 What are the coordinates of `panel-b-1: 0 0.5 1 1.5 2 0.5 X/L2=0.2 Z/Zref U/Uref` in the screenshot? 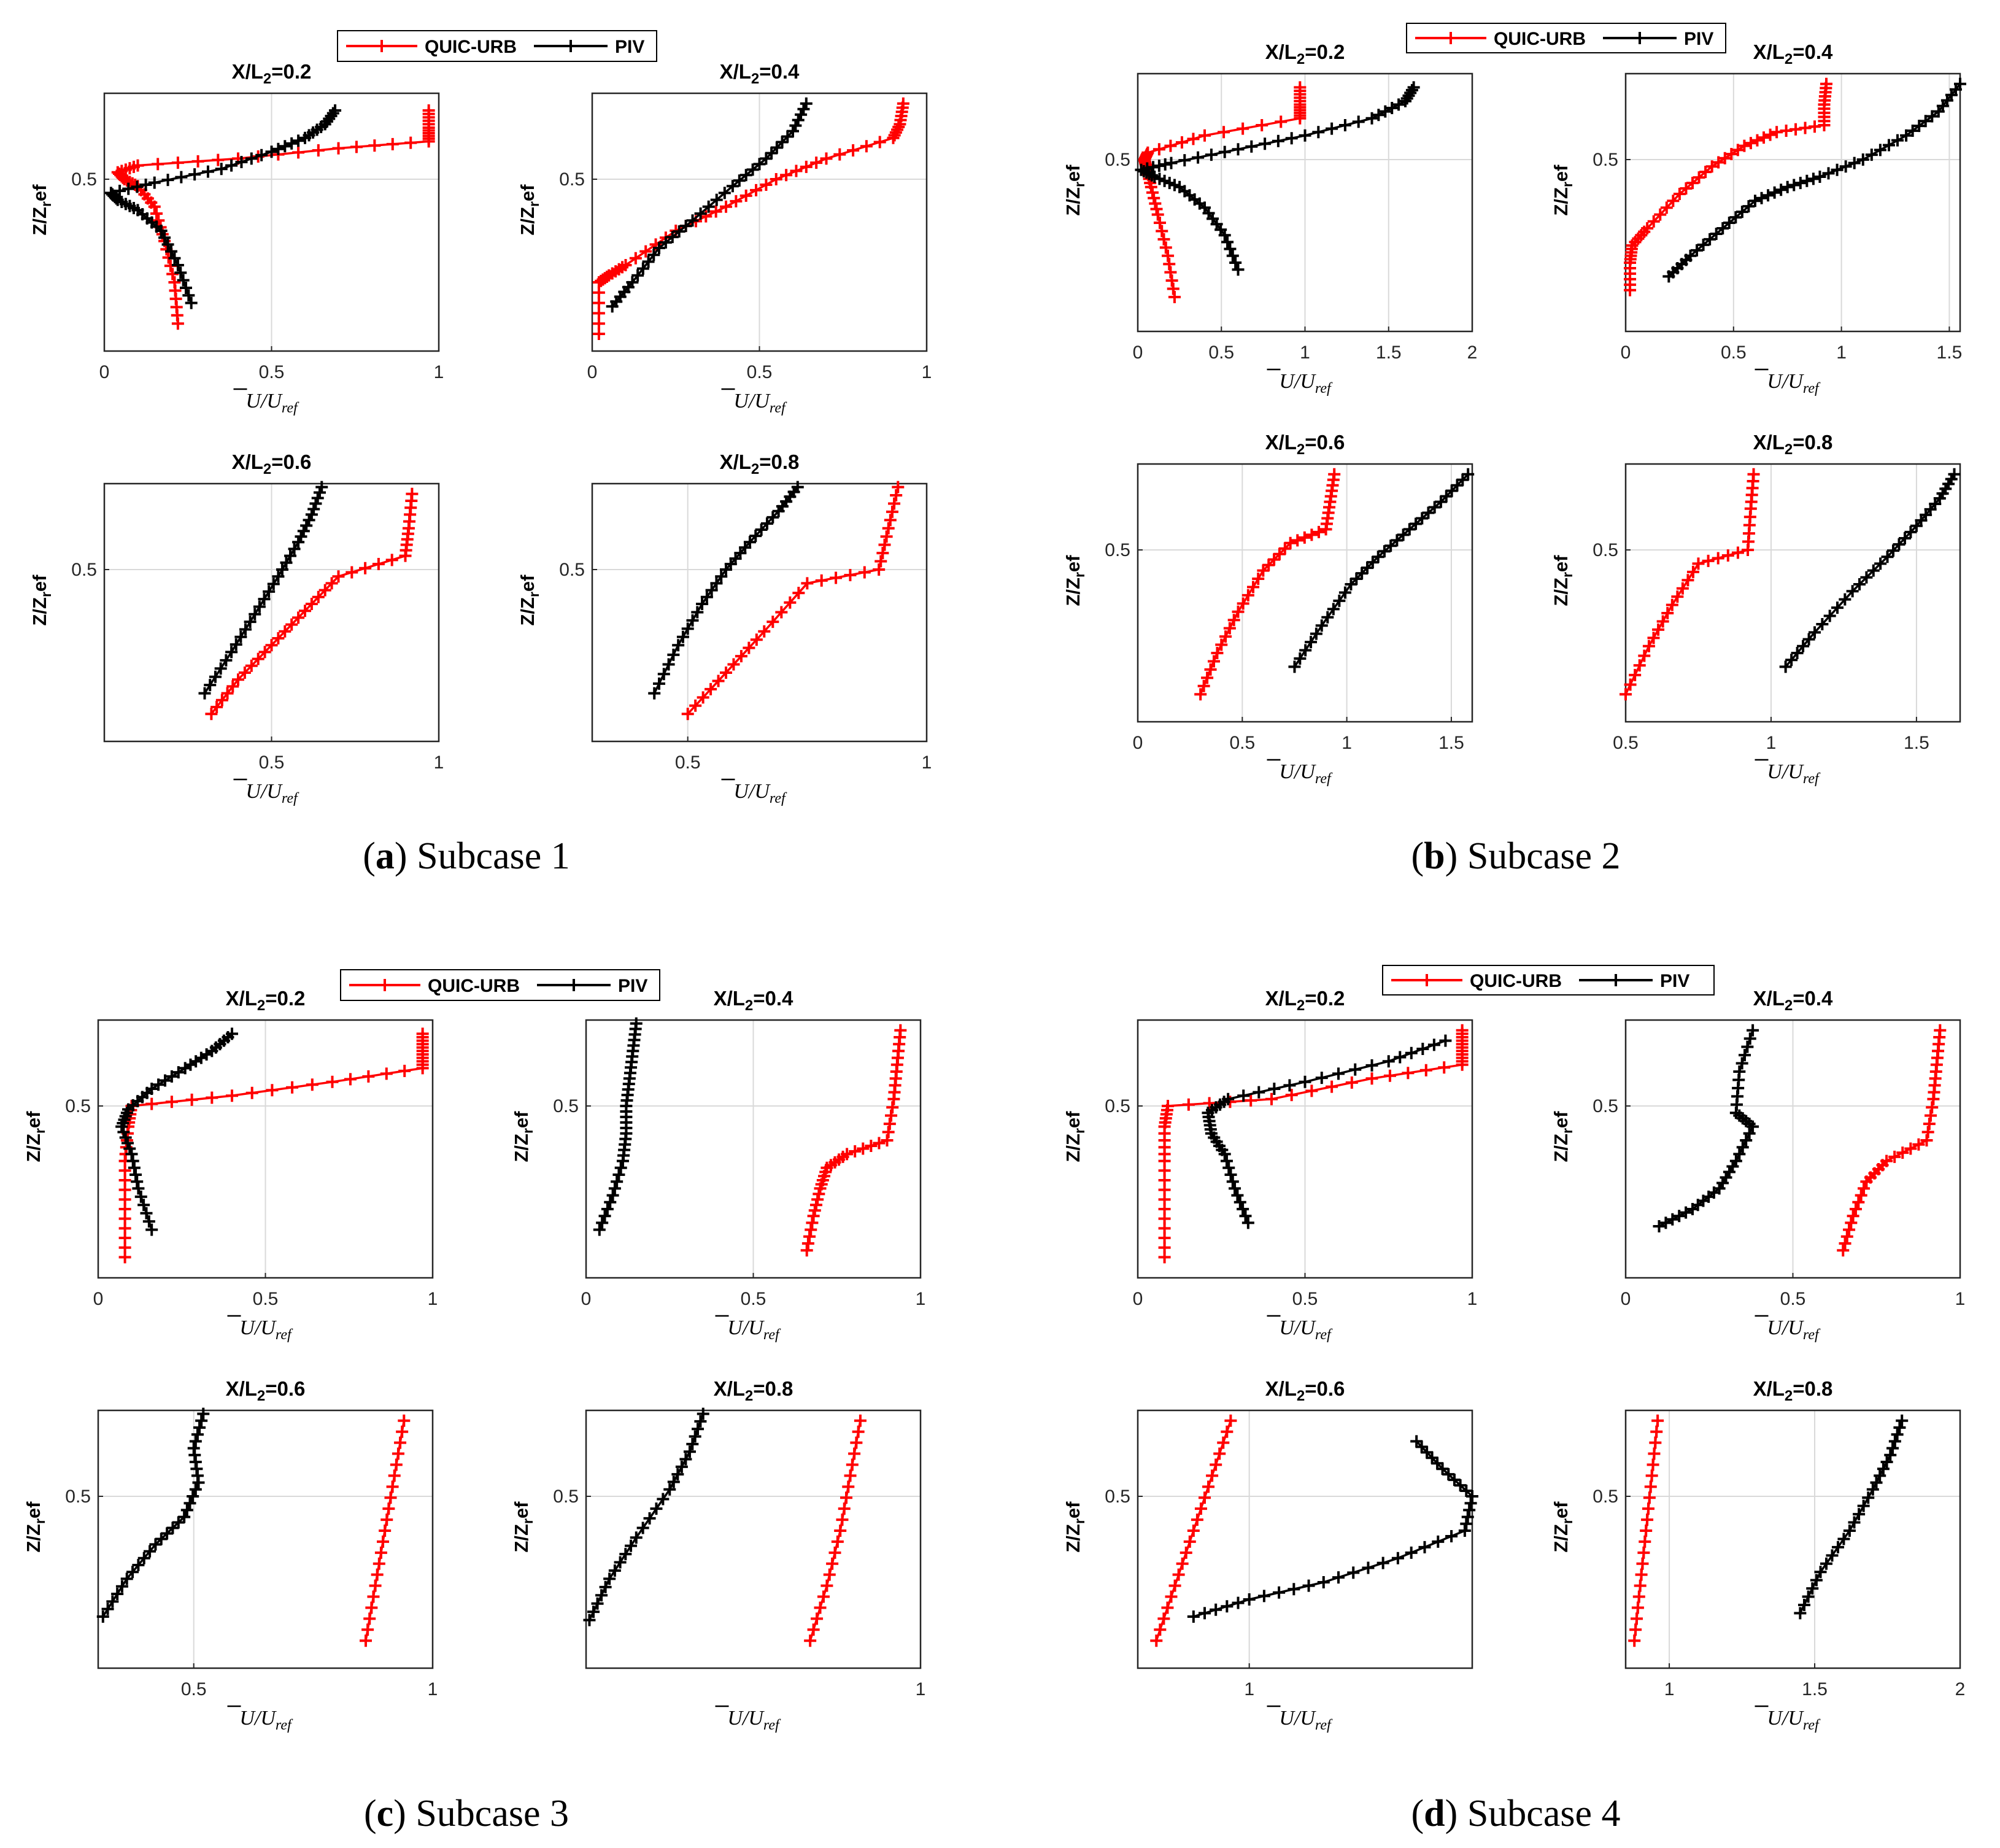 It's located at (1269, 218).